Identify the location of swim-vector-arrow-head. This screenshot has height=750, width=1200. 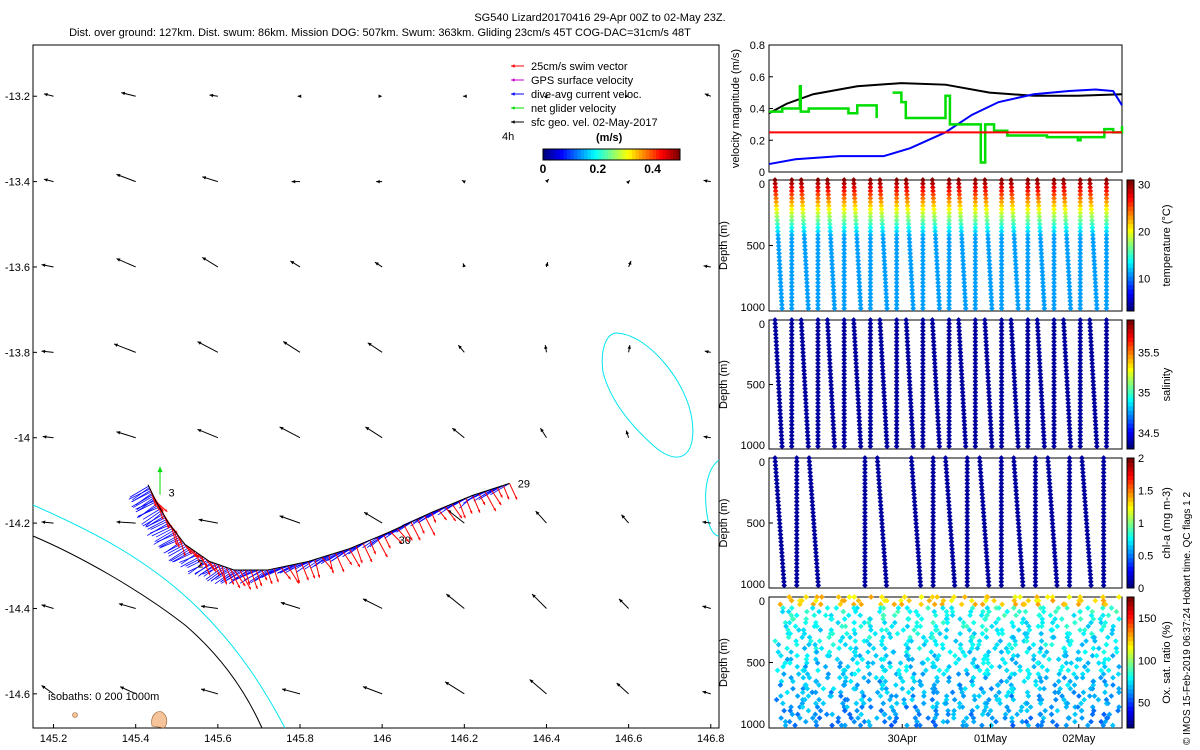
(460, 517).